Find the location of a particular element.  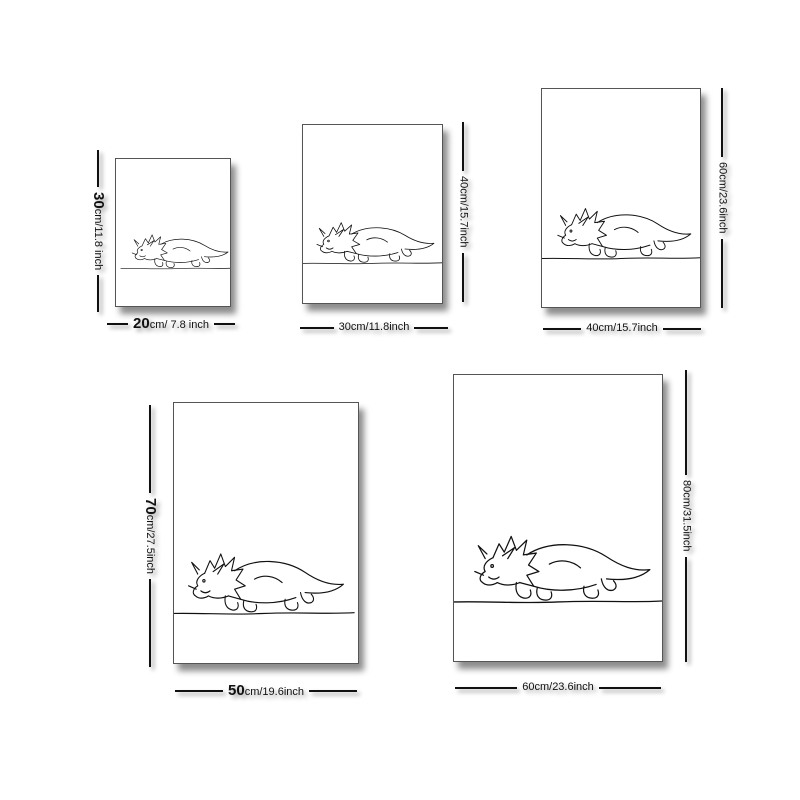

height-label: 40cm/15.7inch is located at coordinates (463, 212).